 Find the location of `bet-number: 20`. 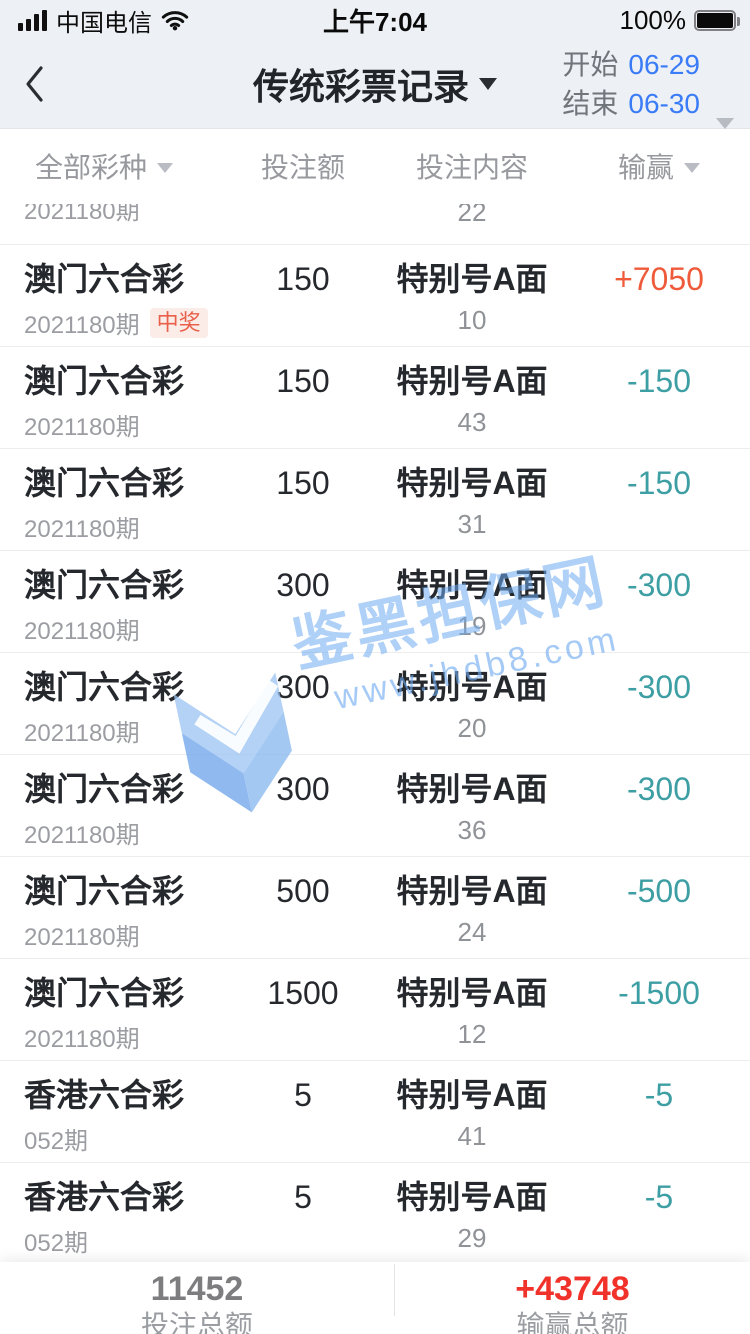

bet-number: 20 is located at coordinates (472, 728).